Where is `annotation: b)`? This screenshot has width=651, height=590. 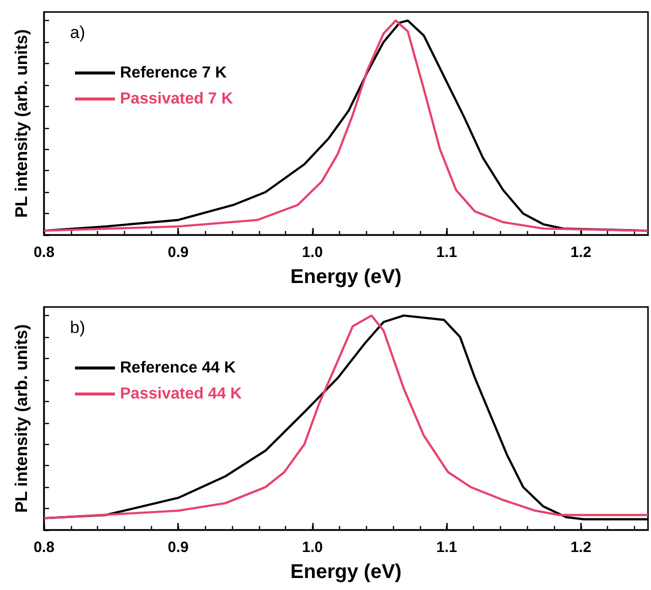
annotation: b) is located at coordinates (78, 327).